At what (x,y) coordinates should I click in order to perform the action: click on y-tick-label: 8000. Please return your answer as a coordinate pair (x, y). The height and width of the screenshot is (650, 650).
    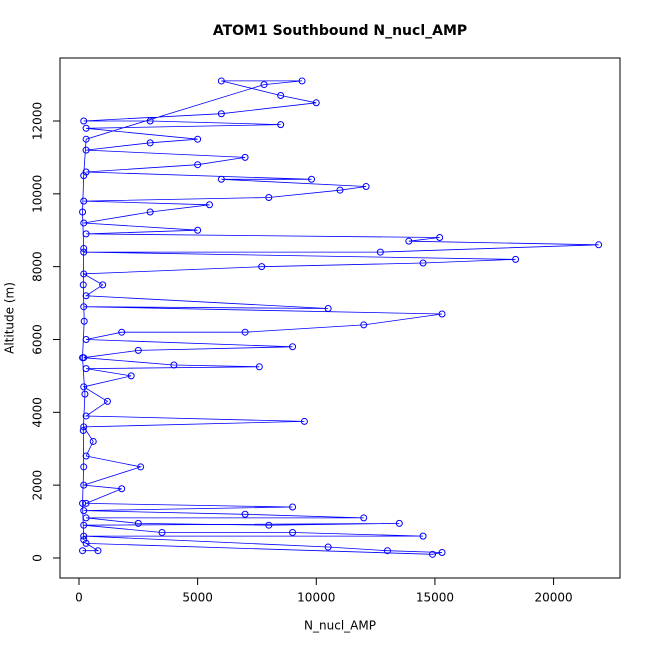
    Looking at the image, I should click on (38, 266).